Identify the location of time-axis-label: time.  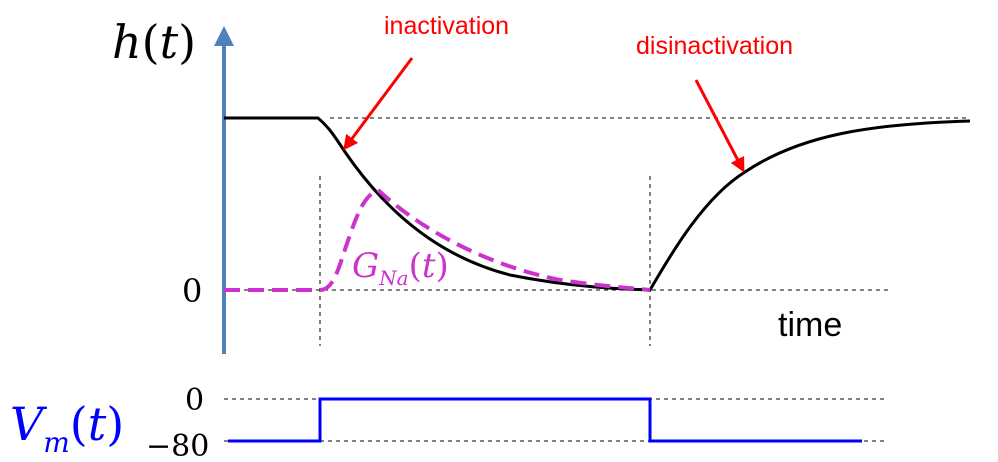
(810, 325).